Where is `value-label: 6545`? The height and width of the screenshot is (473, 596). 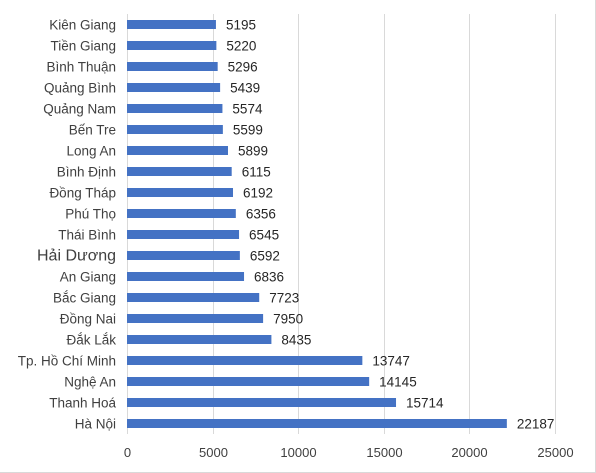 value-label: 6545 is located at coordinates (264, 235).